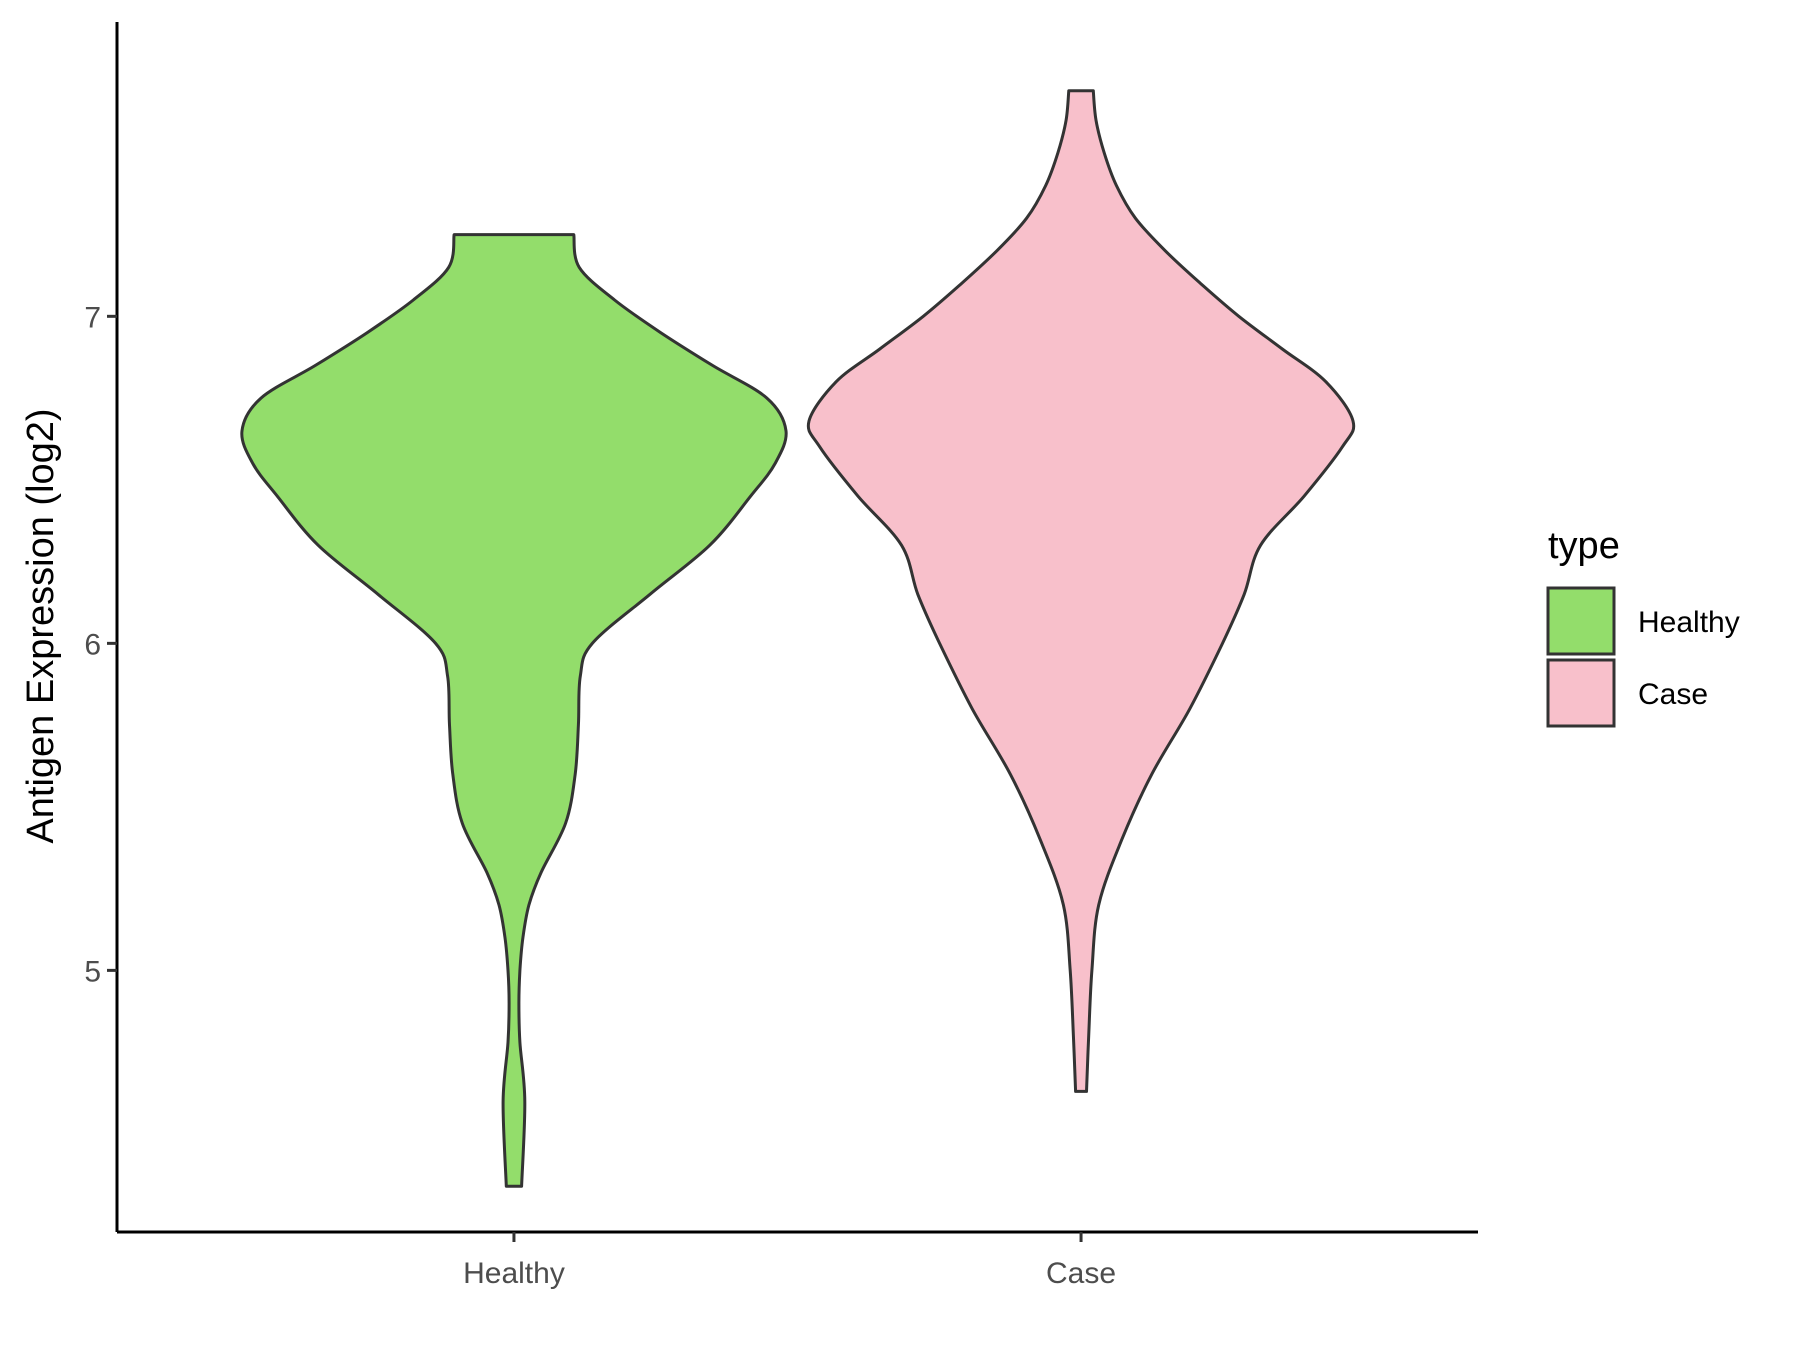 The width and height of the screenshot is (1800, 1350). I want to click on legend-swatch-case, so click(1581, 693).